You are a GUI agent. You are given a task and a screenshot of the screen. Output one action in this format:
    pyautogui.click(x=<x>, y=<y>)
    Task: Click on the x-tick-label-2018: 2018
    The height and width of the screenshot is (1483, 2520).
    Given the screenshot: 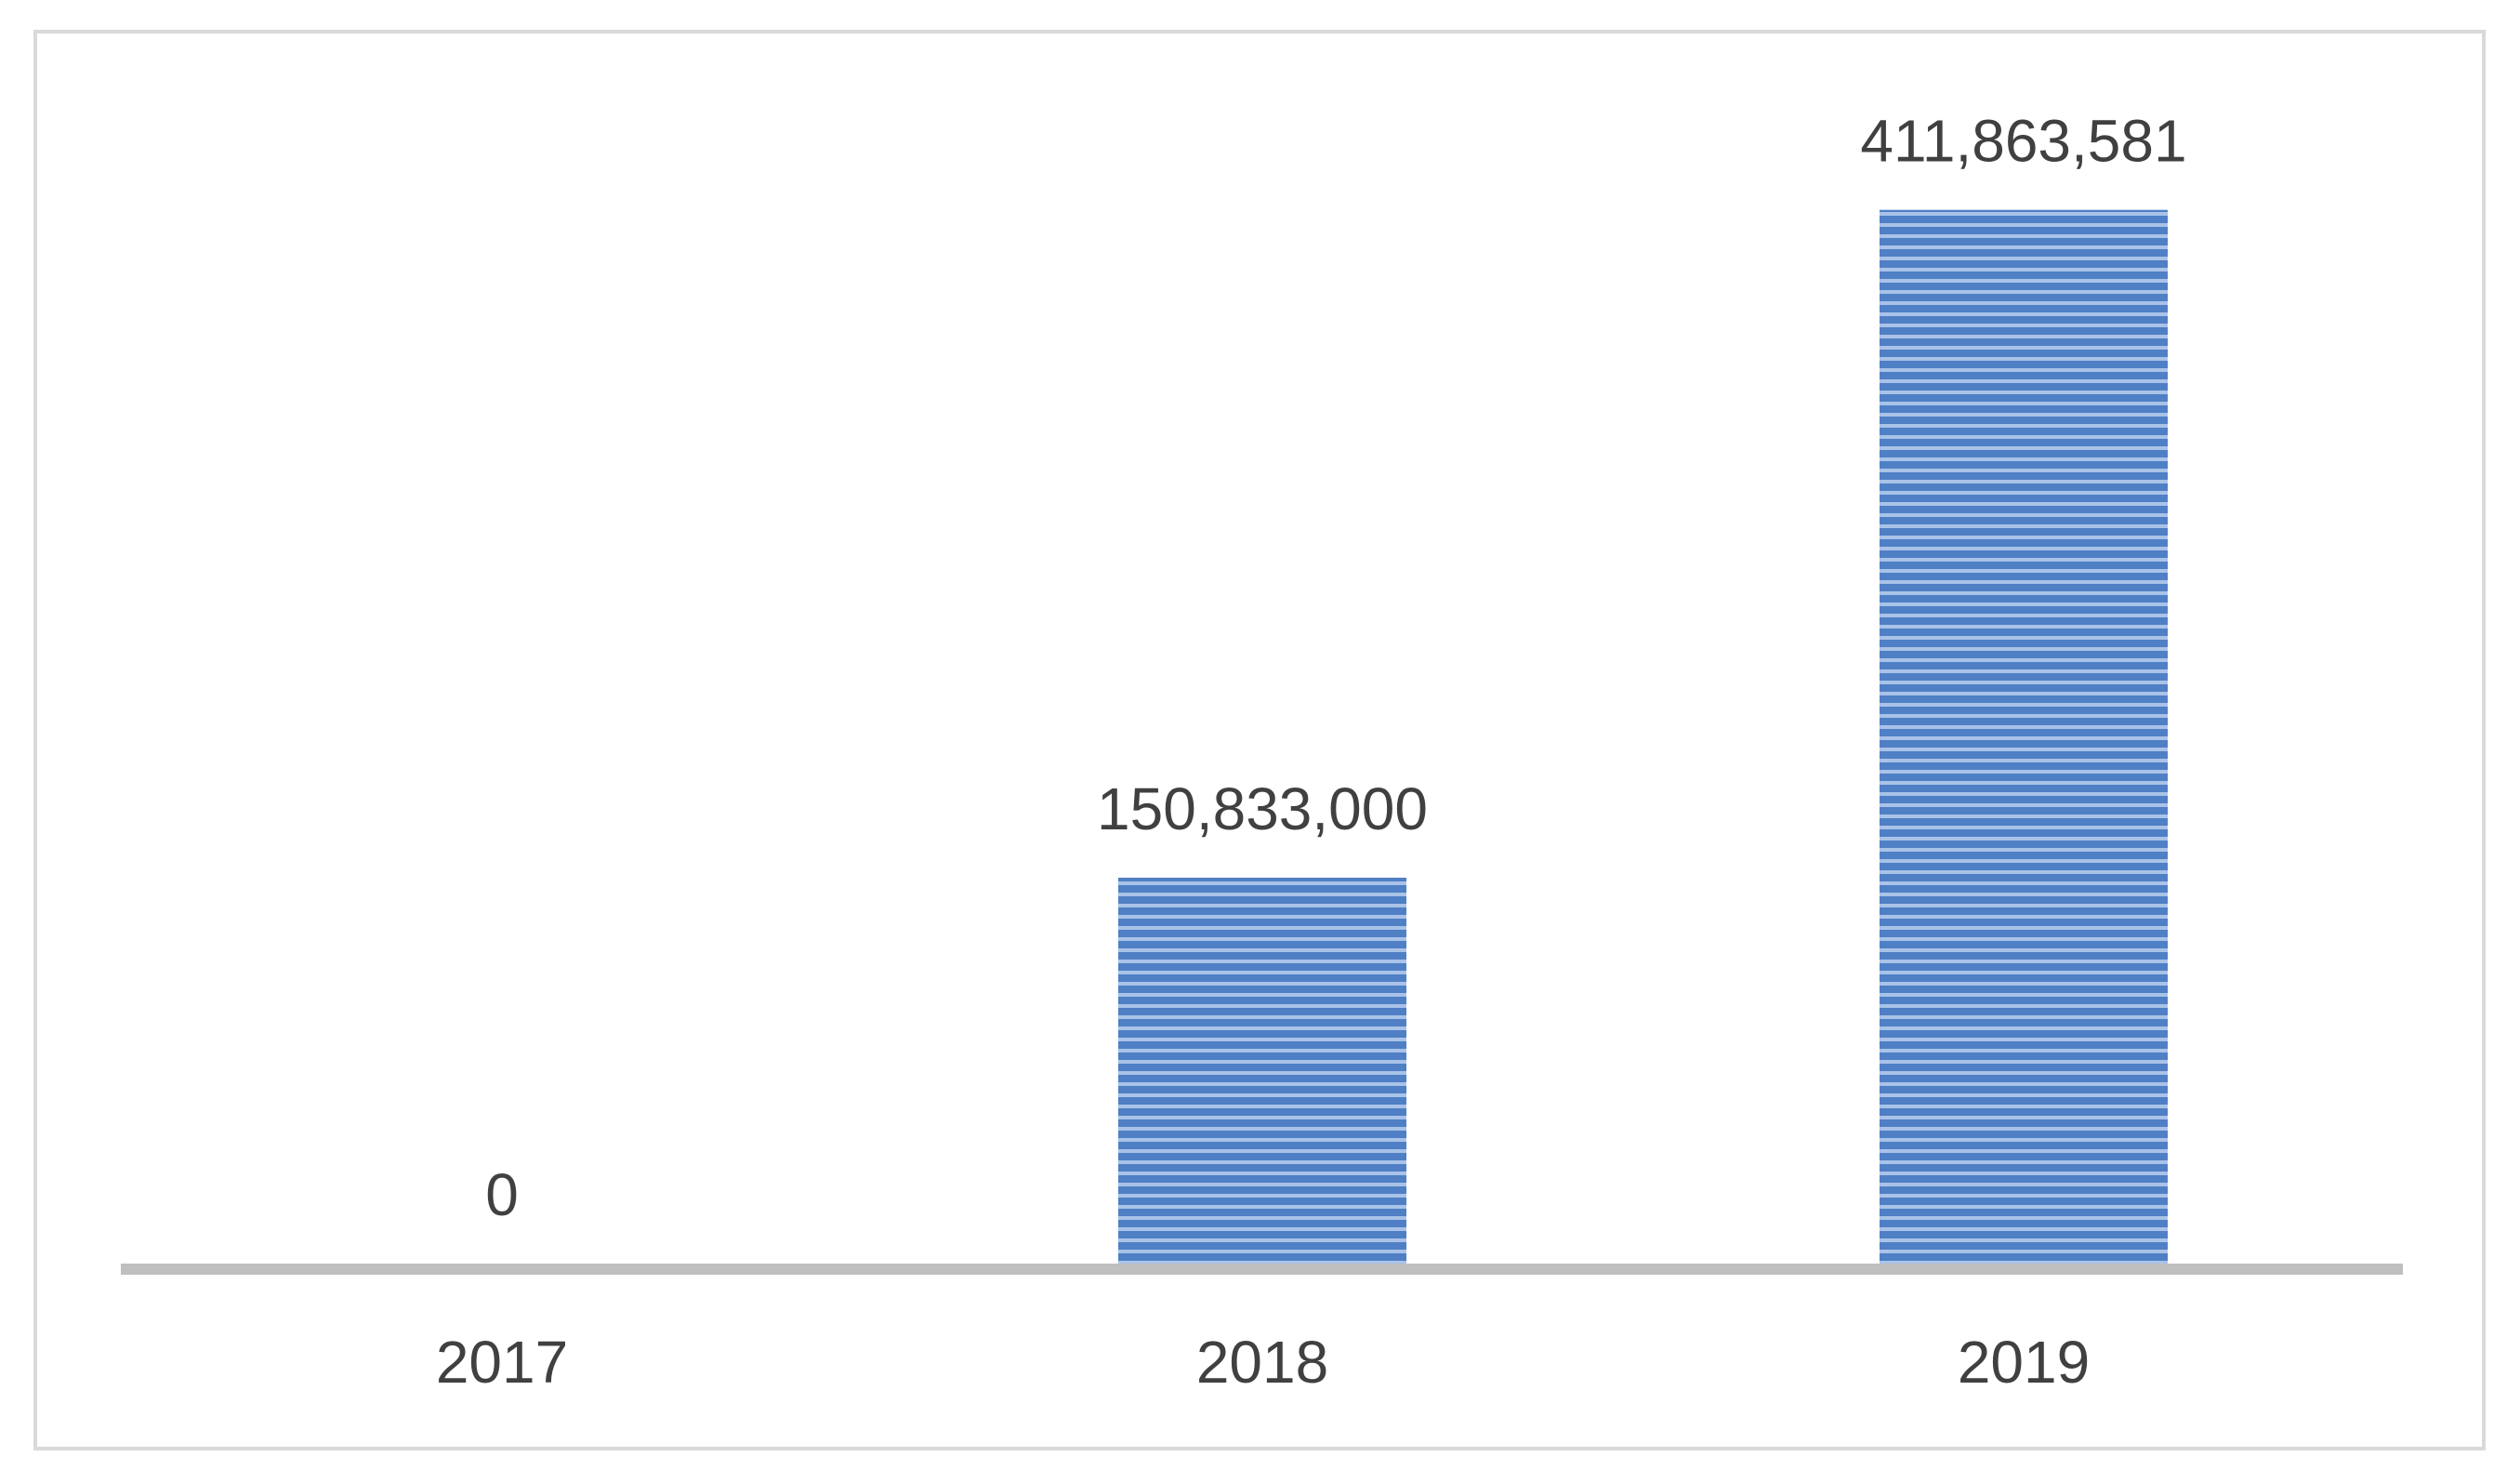 What is the action you would take?
    pyautogui.click(x=1262, y=1362)
    